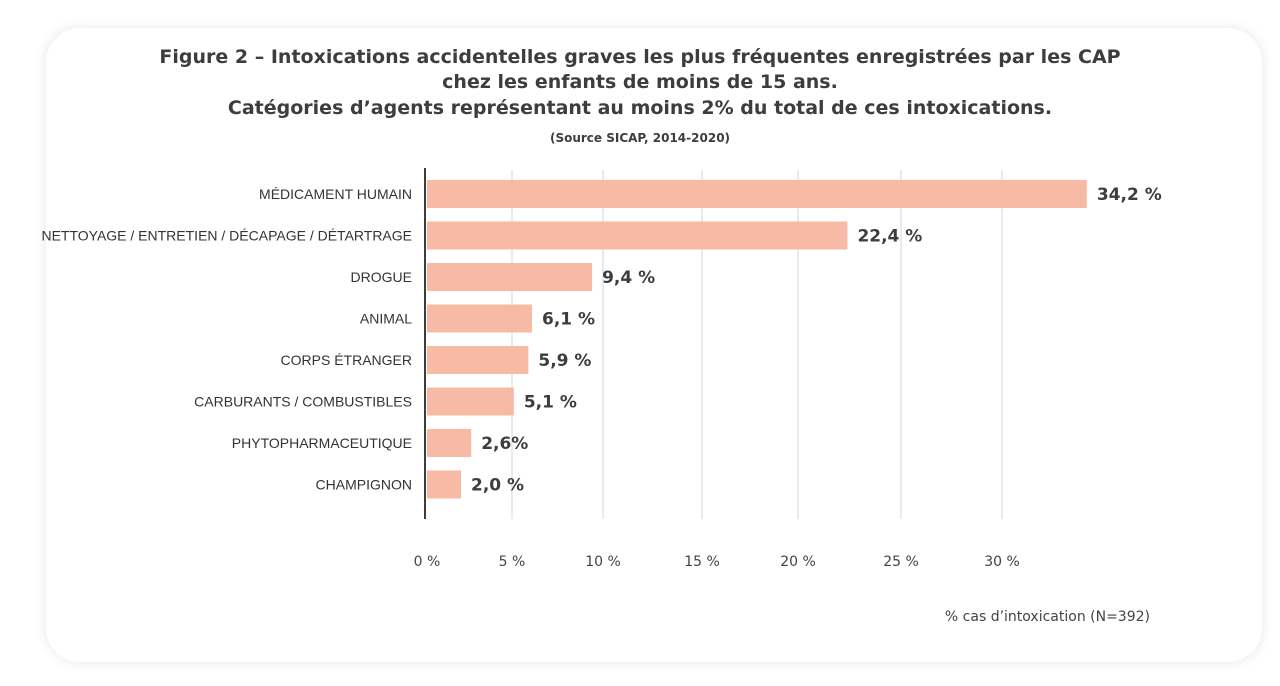 This screenshot has width=1280, height=686. What do you see at coordinates (512, 562) in the screenshot?
I see `x-tick-label: 5 %` at bounding box center [512, 562].